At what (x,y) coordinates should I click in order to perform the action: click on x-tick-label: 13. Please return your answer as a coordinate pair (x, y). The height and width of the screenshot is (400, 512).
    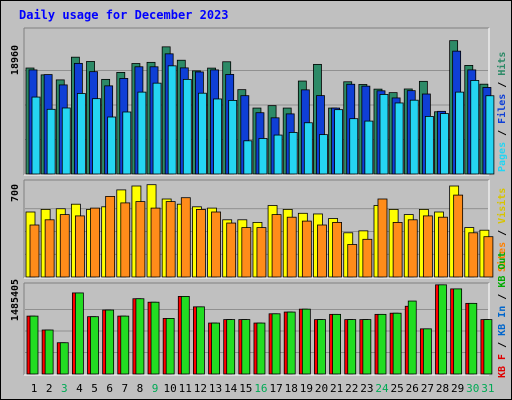
    Looking at the image, I should click on (215, 388).